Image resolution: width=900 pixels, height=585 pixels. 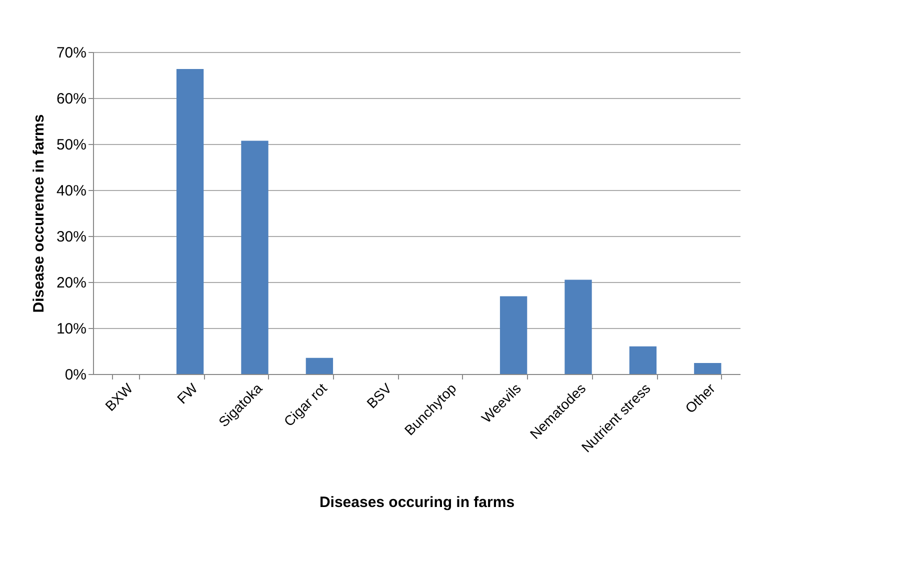 What do you see at coordinates (71, 237) in the screenshot?
I see `y-tick-label: 30%` at bounding box center [71, 237].